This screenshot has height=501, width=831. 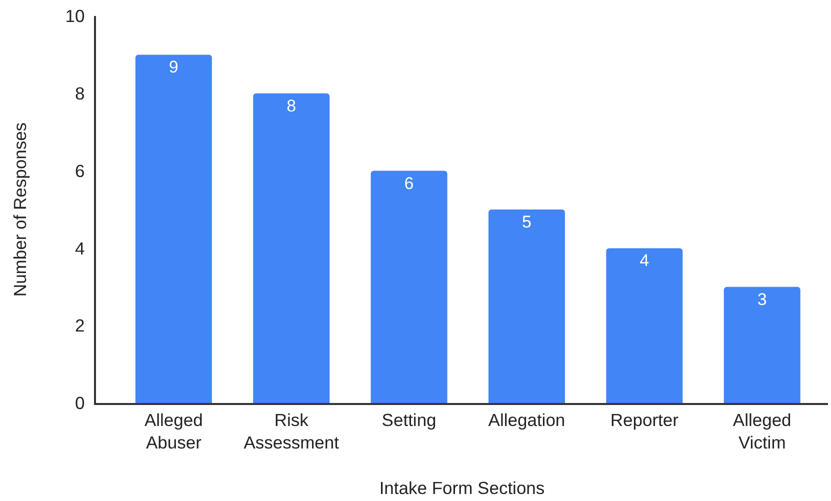 What do you see at coordinates (80, 94) in the screenshot?
I see `y-tick-label: 8` at bounding box center [80, 94].